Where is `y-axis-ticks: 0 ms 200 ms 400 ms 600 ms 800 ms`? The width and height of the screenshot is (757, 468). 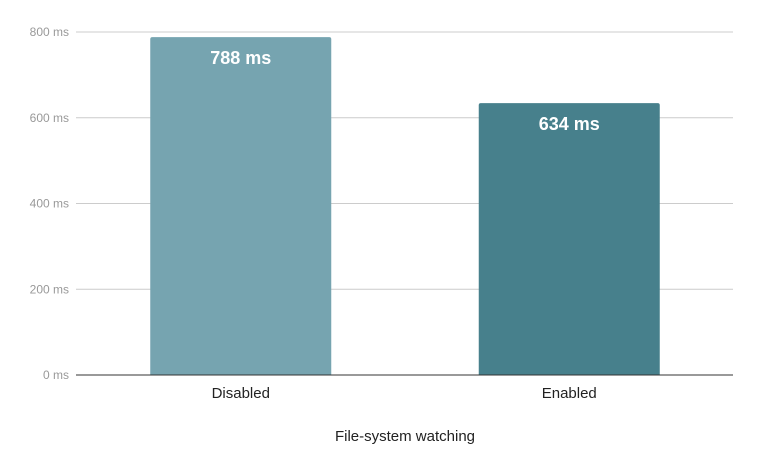
y-axis-ticks: 0 ms 200 ms 400 ms 600 ms 800 ms is located at coordinates (49, 203).